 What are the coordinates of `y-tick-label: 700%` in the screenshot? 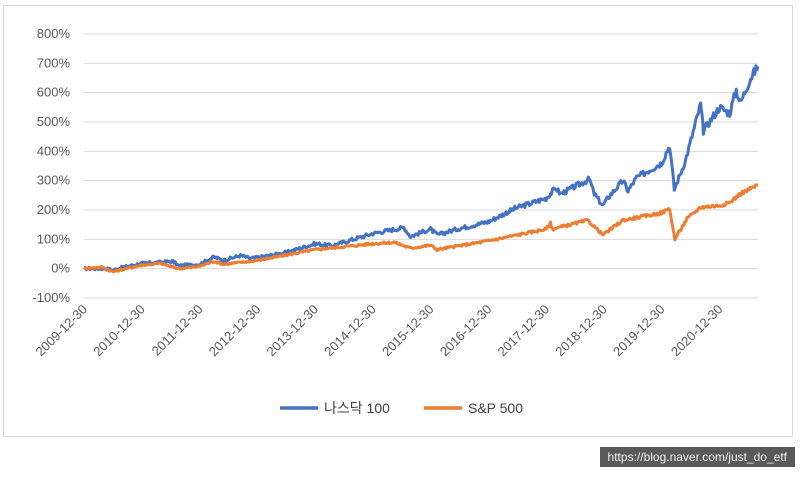 It's located at (54, 62).